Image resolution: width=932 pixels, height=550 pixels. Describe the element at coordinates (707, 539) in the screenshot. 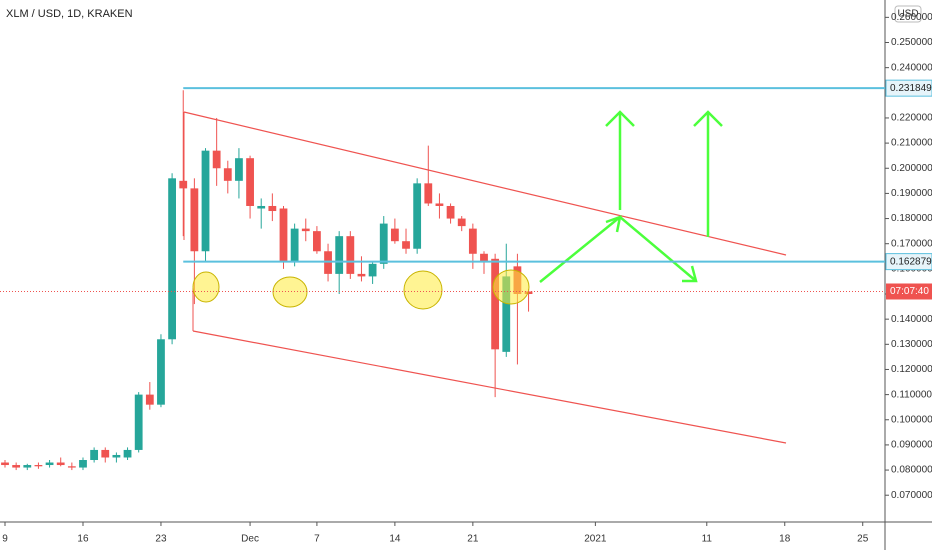

I see `x-tick-label: 11` at that location.